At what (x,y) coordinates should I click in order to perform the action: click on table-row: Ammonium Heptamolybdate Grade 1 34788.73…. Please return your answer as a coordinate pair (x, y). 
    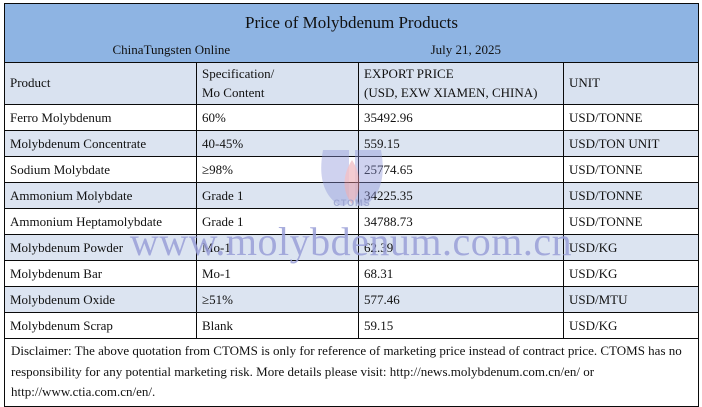
    Looking at the image, I should click on (352, 221).